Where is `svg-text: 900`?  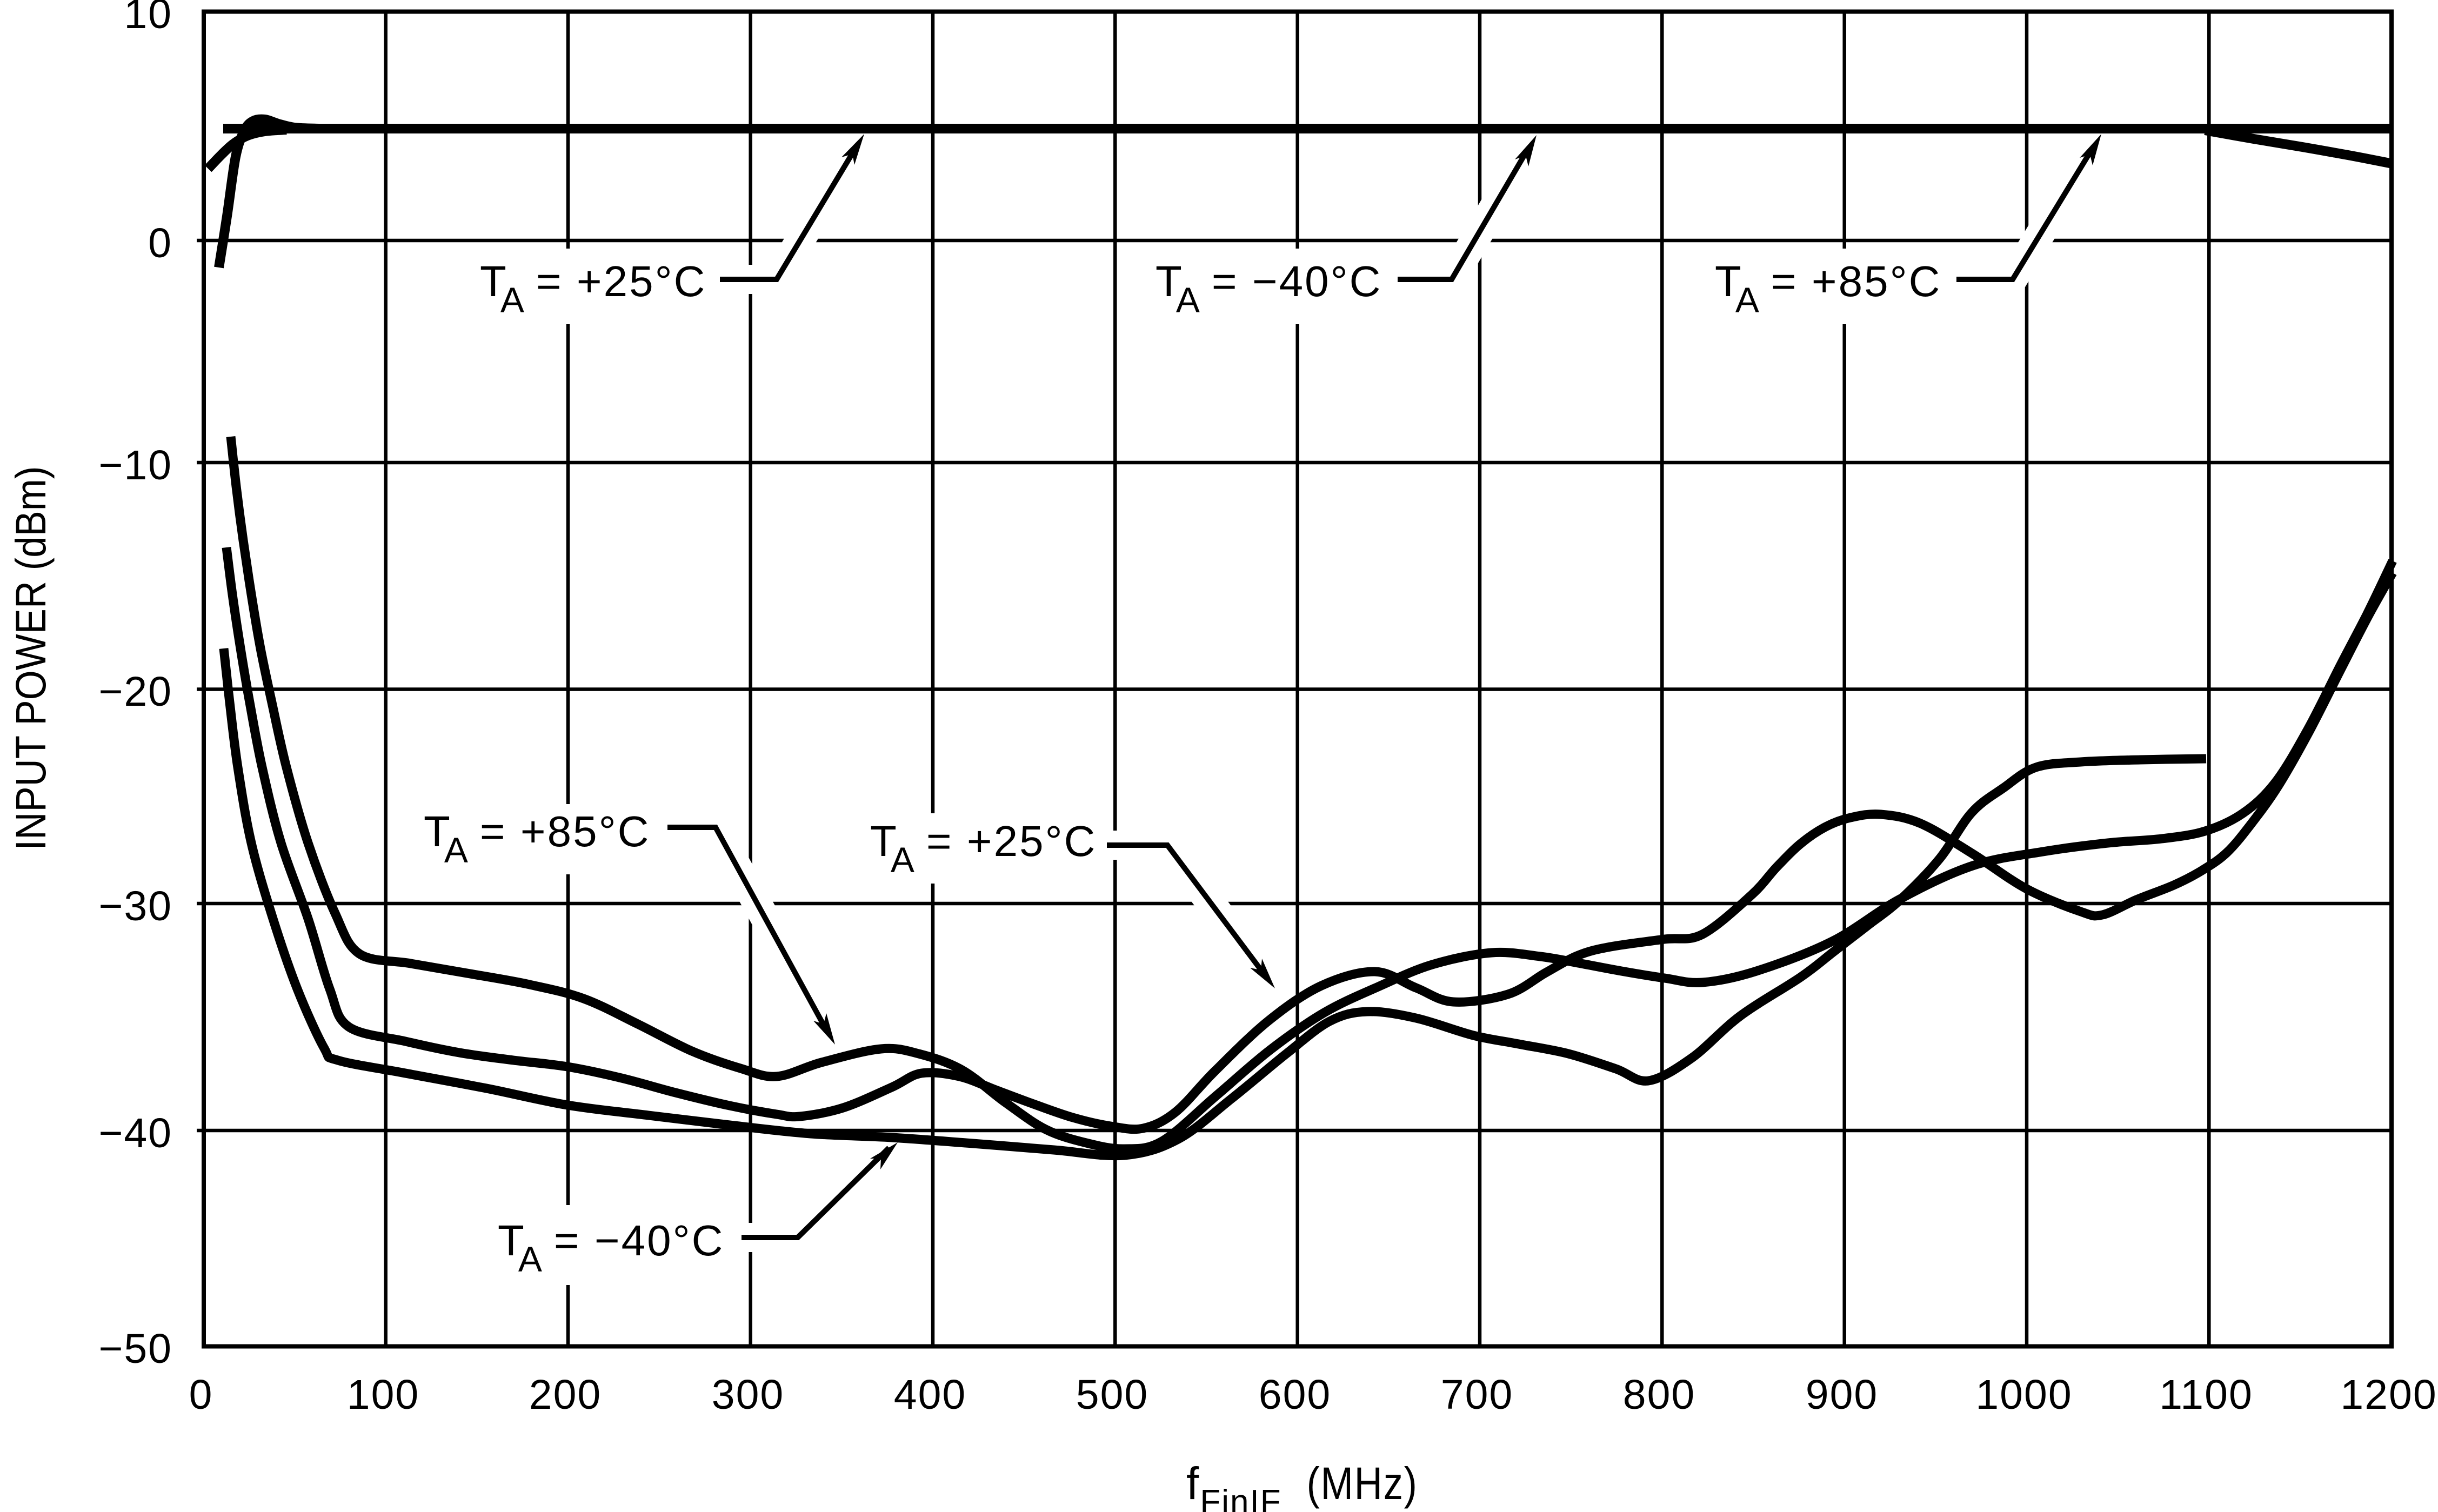 svg-text: 900 is located at coordinates (1842, 1394).